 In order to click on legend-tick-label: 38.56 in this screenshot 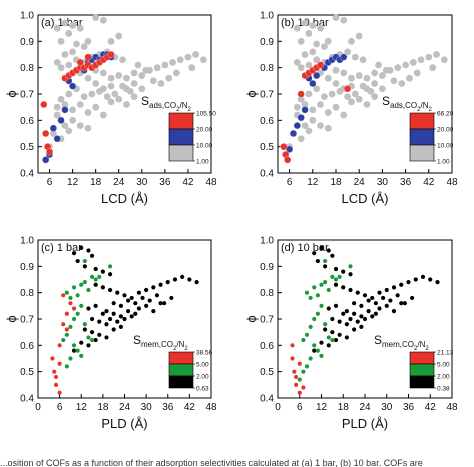, I will do `click(204, 353)`.